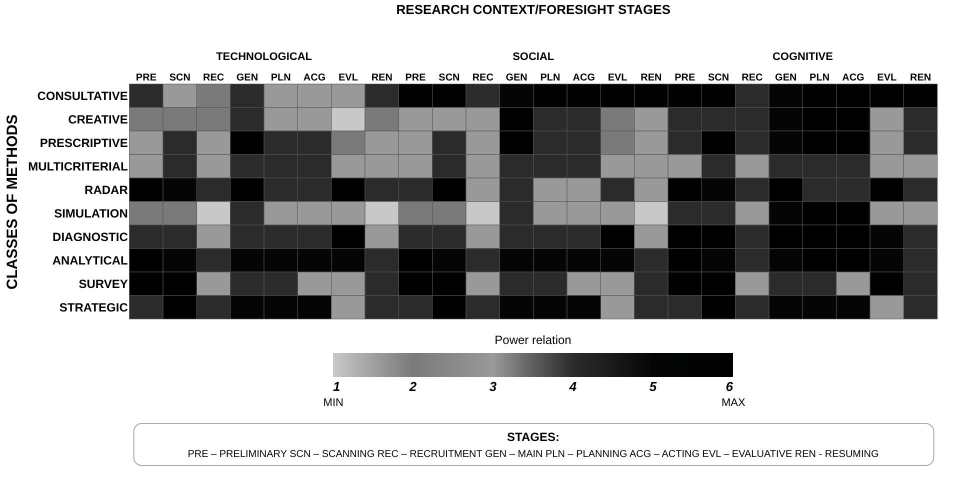 This screenshot has width=973, height=477. What do you see at coordinates (91, 213) in the screenshot?
I see `y-tick-label: SIMULATION` at bounding box center [91, 213].